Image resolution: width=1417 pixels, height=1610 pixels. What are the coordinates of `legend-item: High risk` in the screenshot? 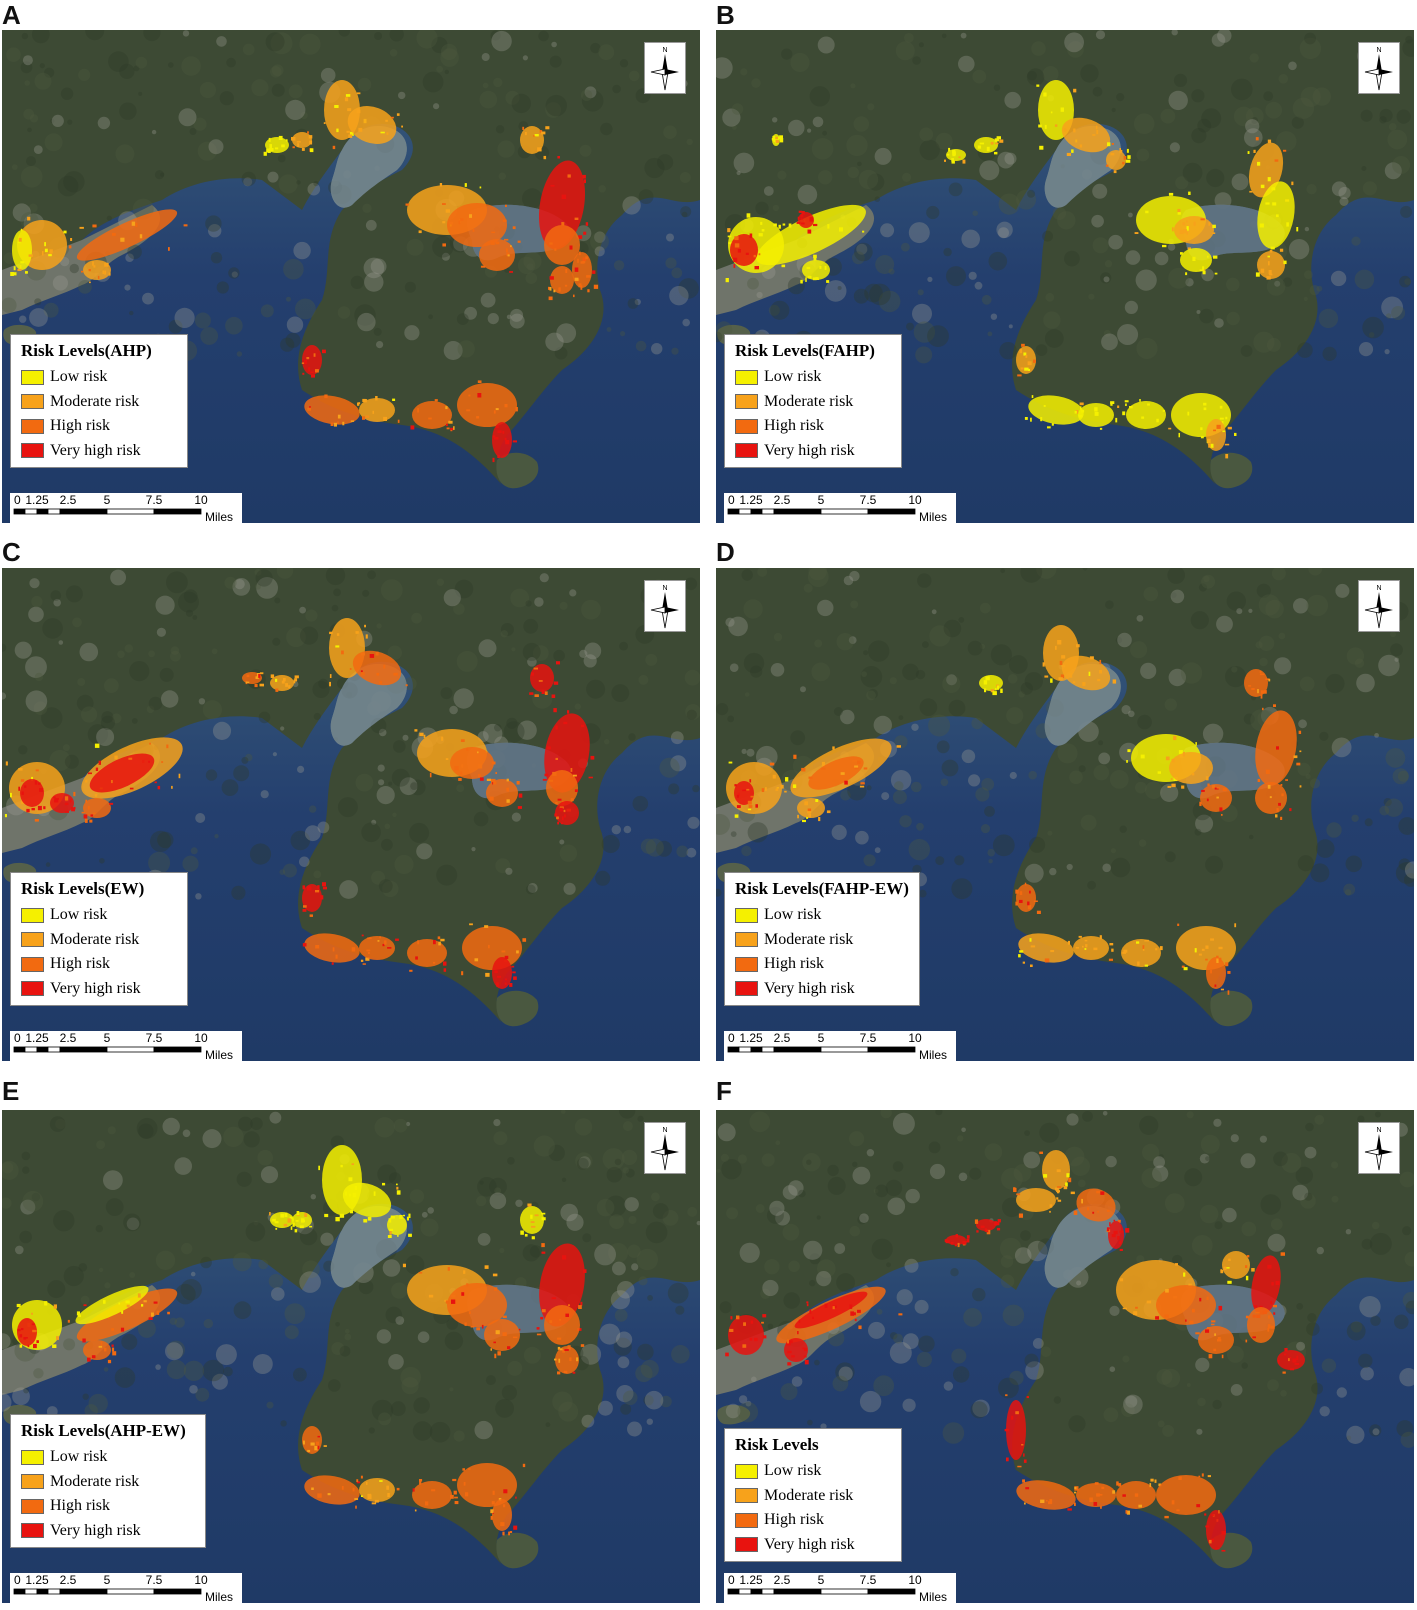 It's located at (101, 426).